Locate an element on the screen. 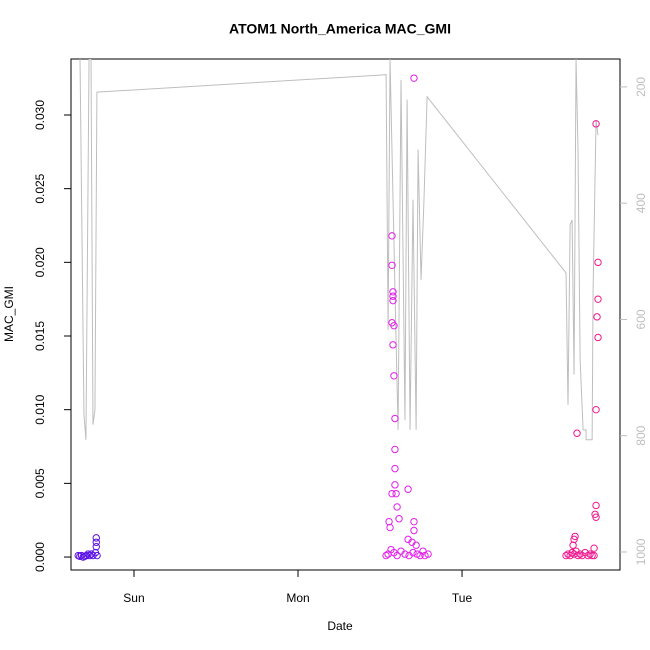 The image size is (650, 650). x-tick-label: Sun is located at coordinates (133, 598).